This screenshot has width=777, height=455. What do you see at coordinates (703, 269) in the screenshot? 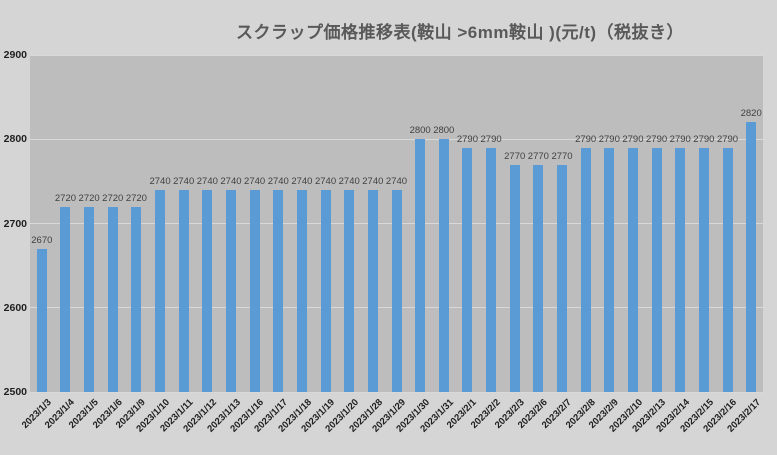
I see `bar-2023/2/15` at bounding box center [703, 269].